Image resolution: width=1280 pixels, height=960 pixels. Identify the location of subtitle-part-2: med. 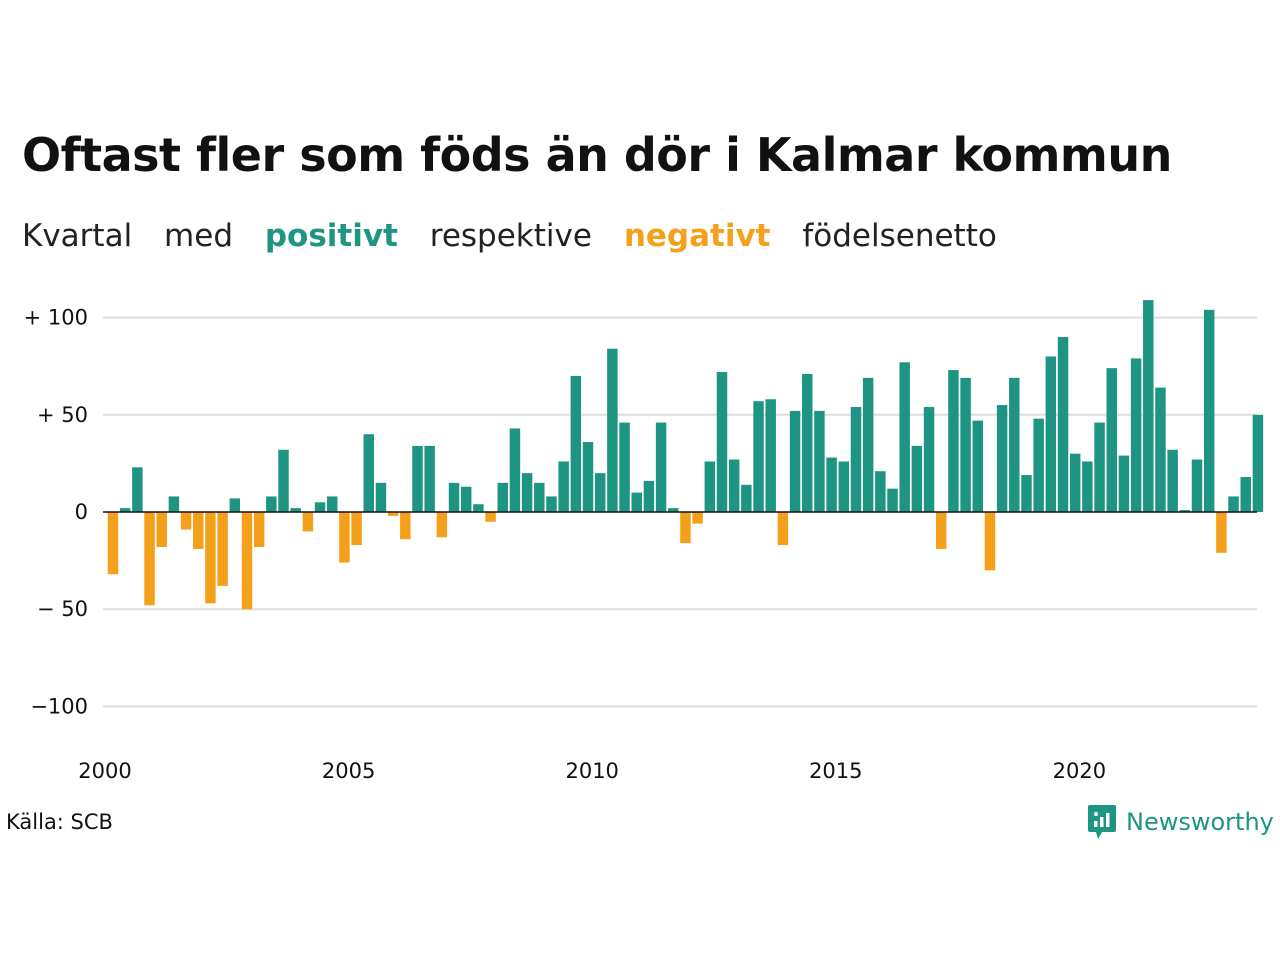
(198, 236).